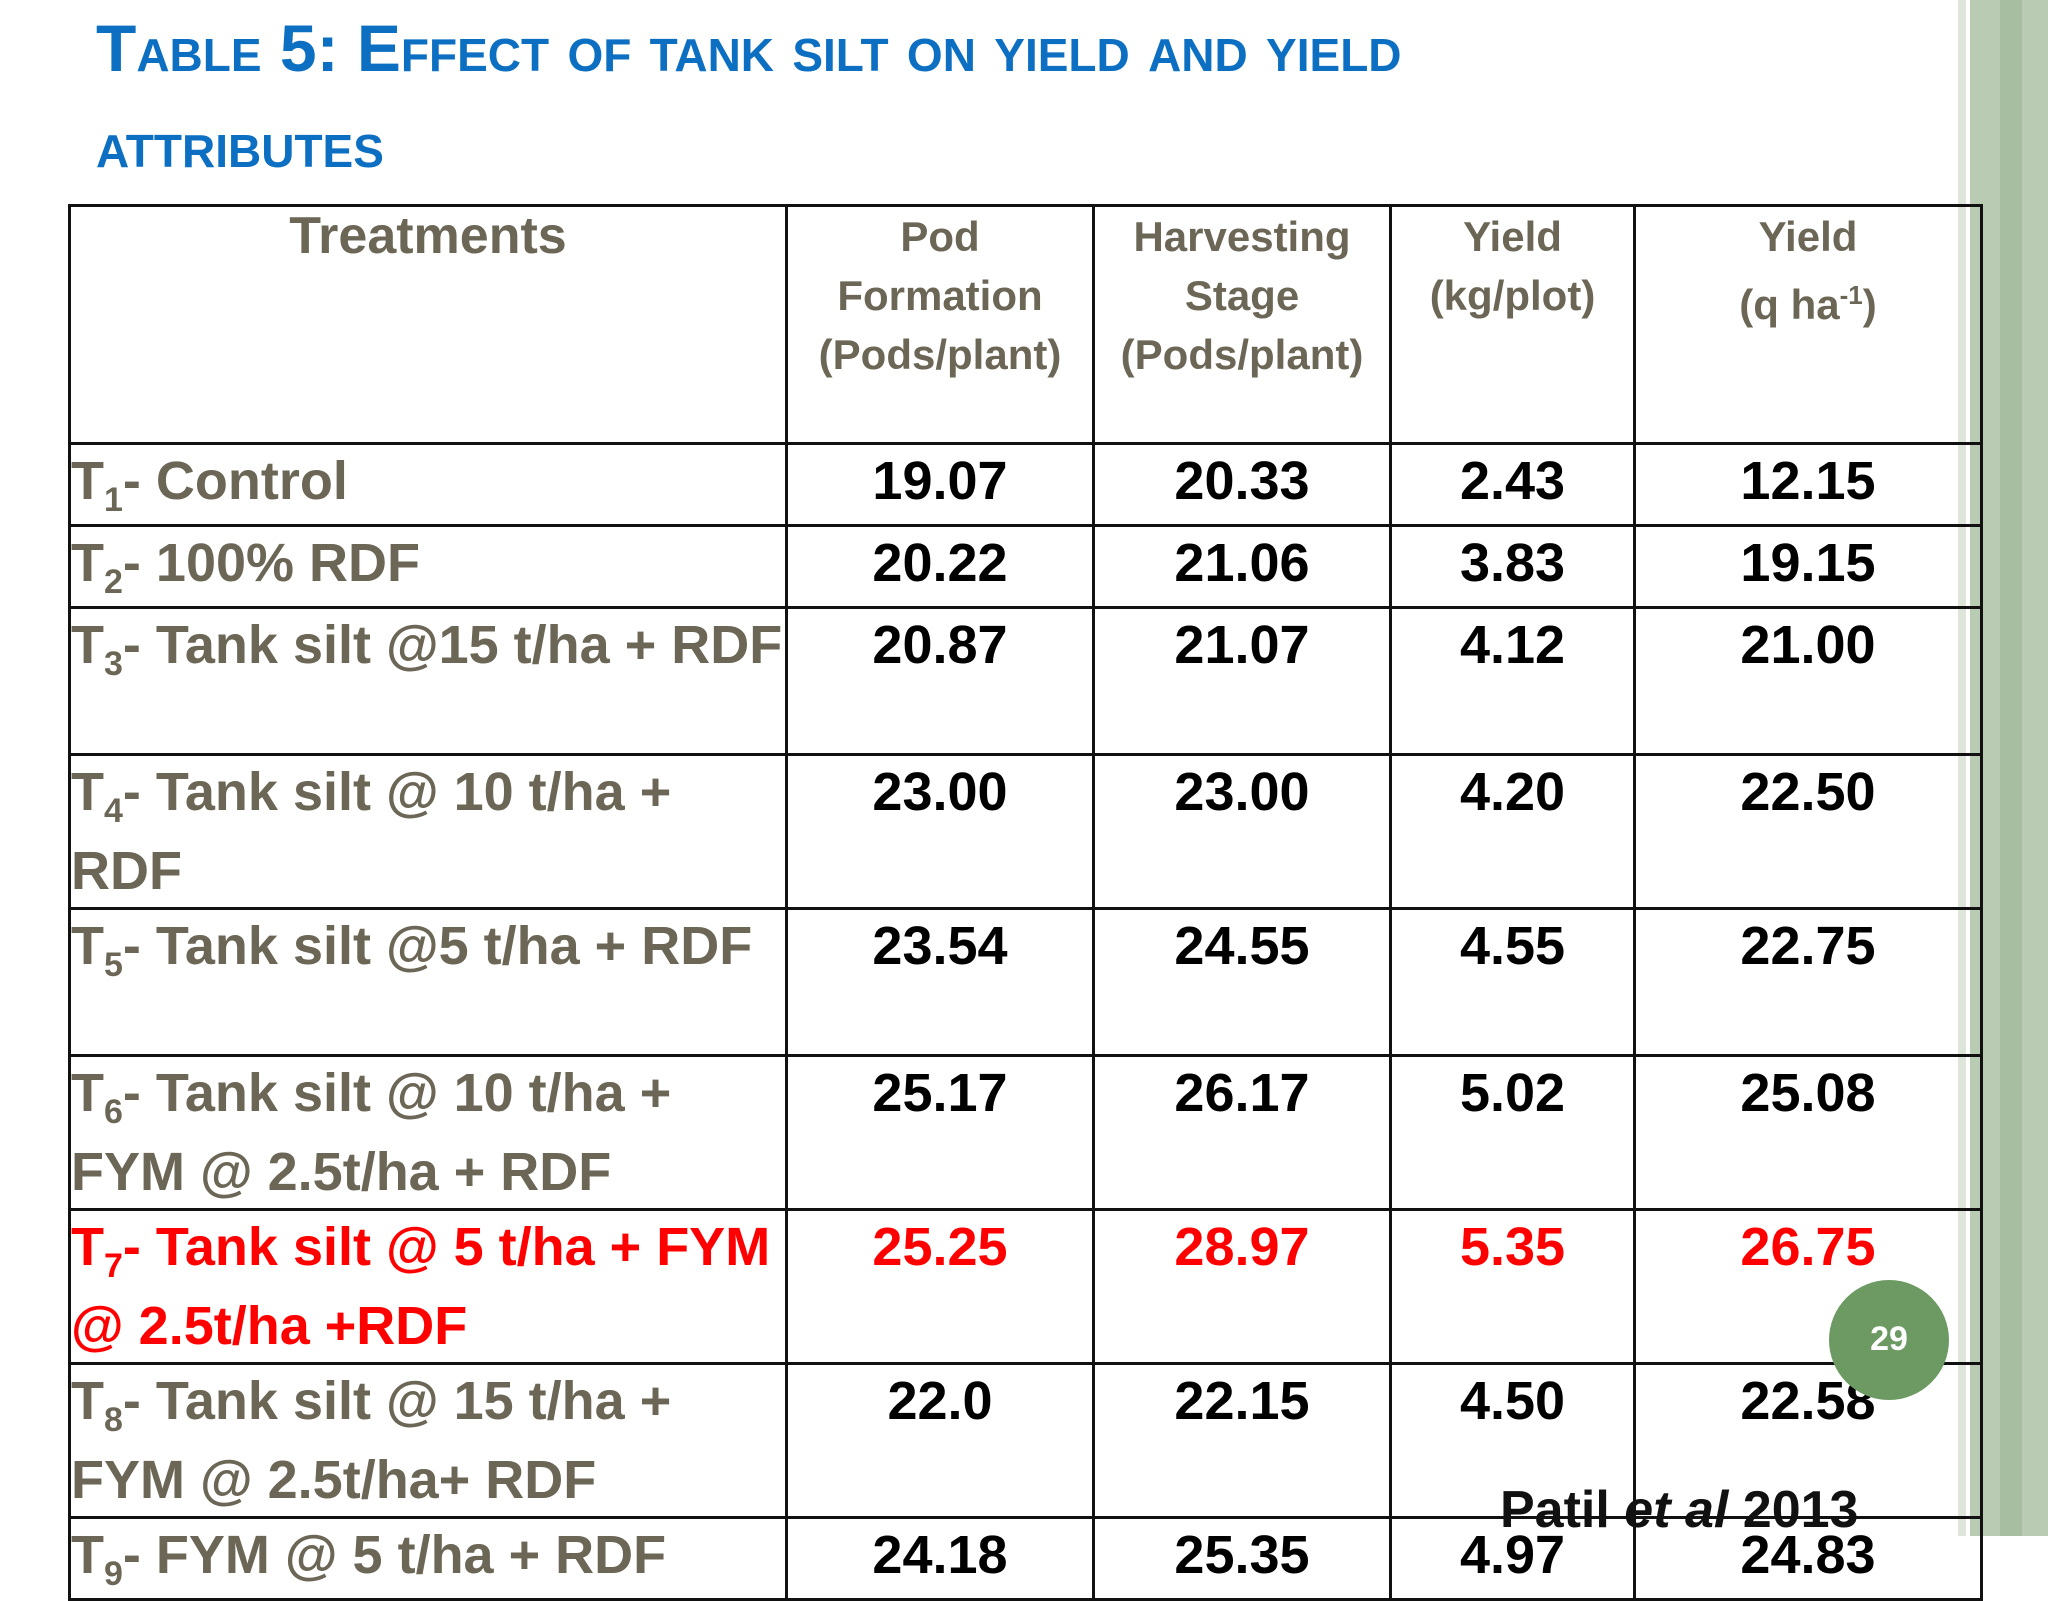  What do you see at coordinates (1242, 681) in the screenshot?
I see `harvesting-stage-value: 21.07` at bounding box center [1242, 681].